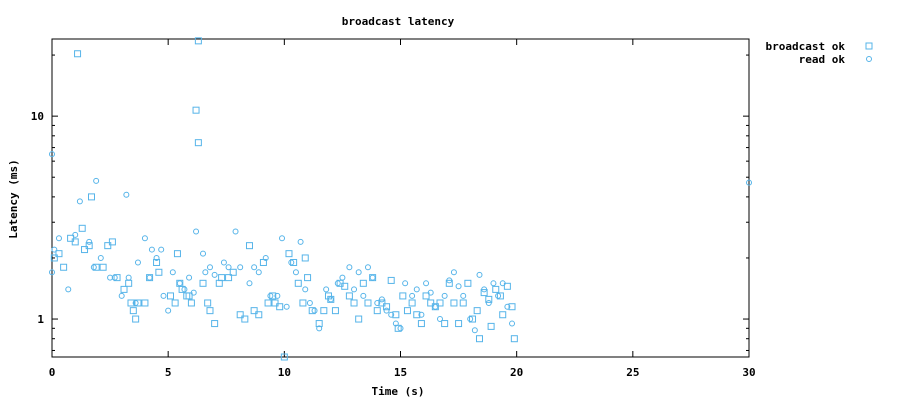 Image resolution: width=900 pixels, height=404 pixels. I want to click on x-axis-label: Time (s), so click(398, 391).